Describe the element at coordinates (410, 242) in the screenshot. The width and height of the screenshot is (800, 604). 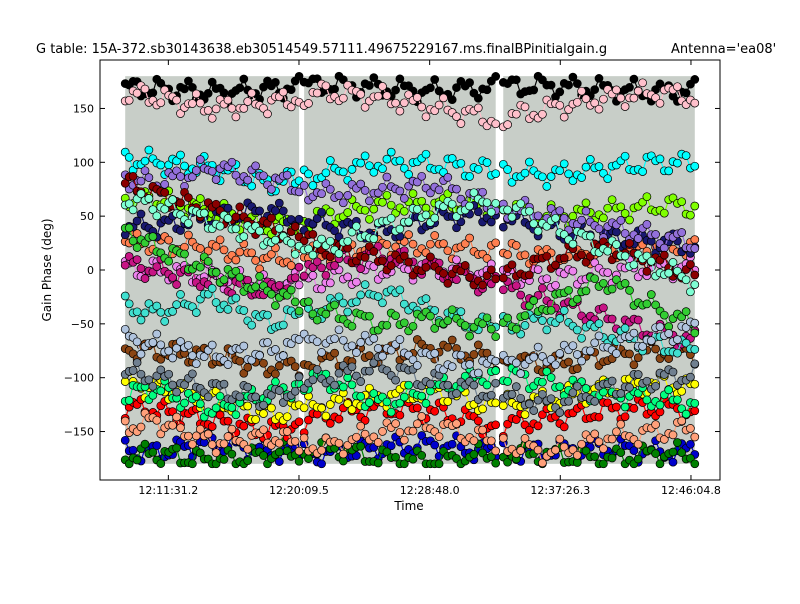
I see `series` at that location.